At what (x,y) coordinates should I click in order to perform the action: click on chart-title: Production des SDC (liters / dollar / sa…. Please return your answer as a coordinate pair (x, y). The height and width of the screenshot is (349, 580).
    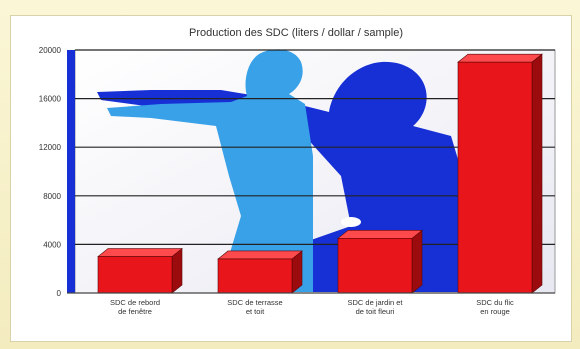
    Looking at the image, I should click on (296, 33).